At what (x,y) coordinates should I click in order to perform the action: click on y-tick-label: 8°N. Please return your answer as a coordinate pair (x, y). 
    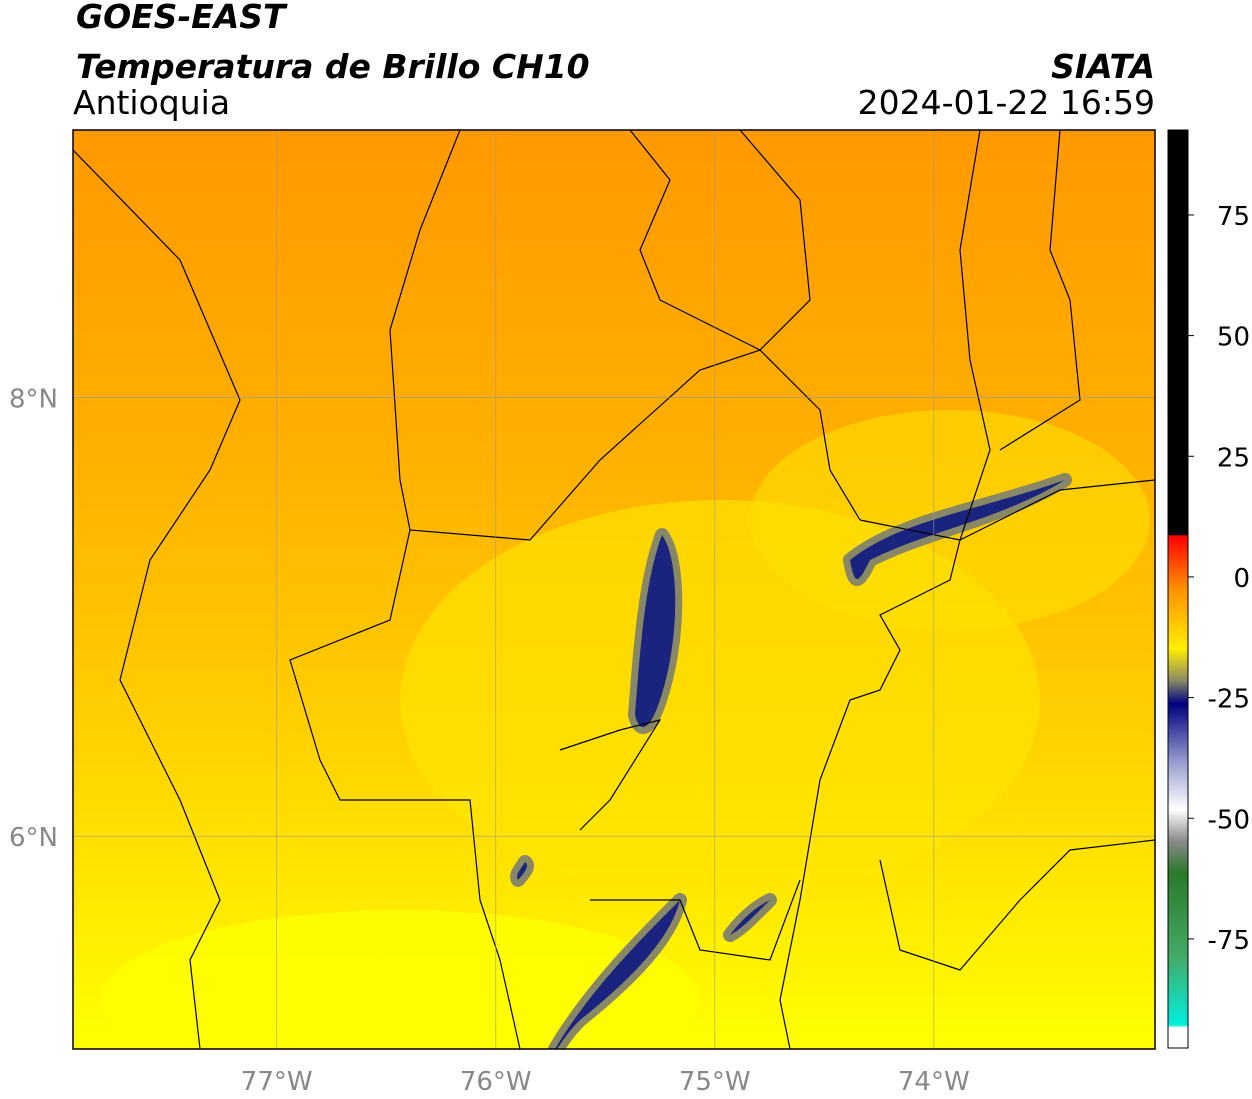
    Looking at the image, I should click on (33, 400).